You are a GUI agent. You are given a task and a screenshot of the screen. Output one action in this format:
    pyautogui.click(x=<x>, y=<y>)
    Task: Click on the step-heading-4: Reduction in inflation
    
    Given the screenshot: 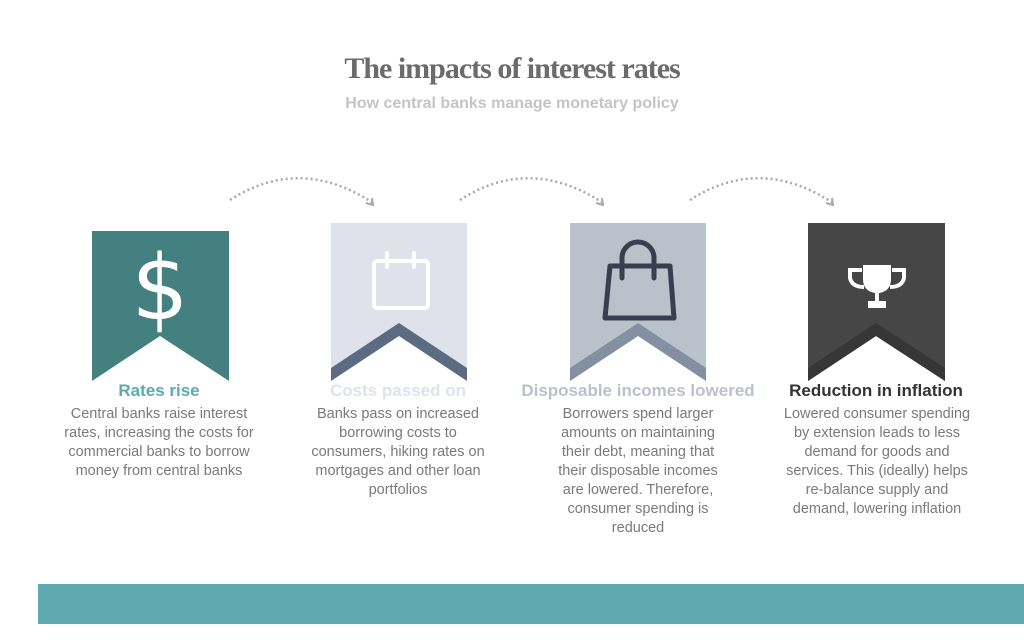 What is the action you would take?
    pyautogui.click(x=876, y=390)
    